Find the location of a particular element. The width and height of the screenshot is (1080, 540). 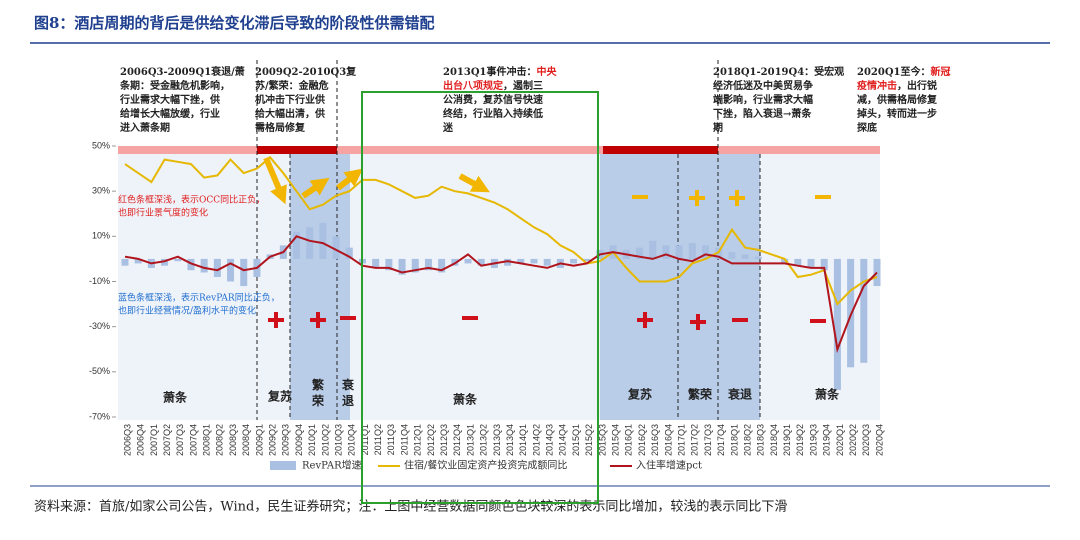

x-tick-label: 2014Q3 is located at coordinates (550, 440).